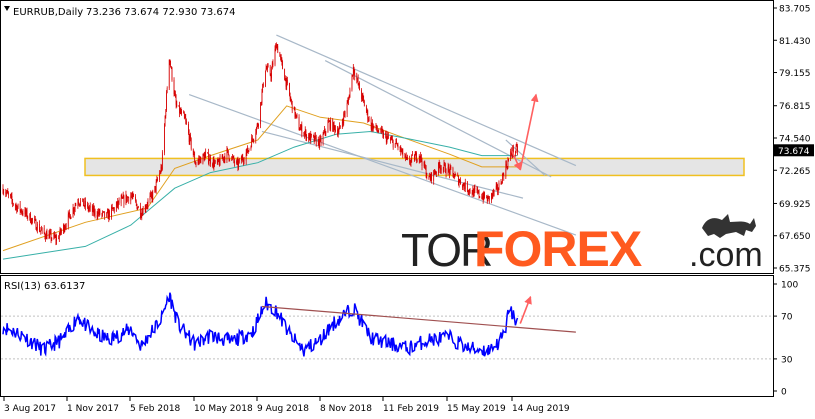 This screenshot has width=815, height=419. Describe the element at coordinates (795, 237) in the screenshot. I see `price-axis-label: 67.650` at that location.